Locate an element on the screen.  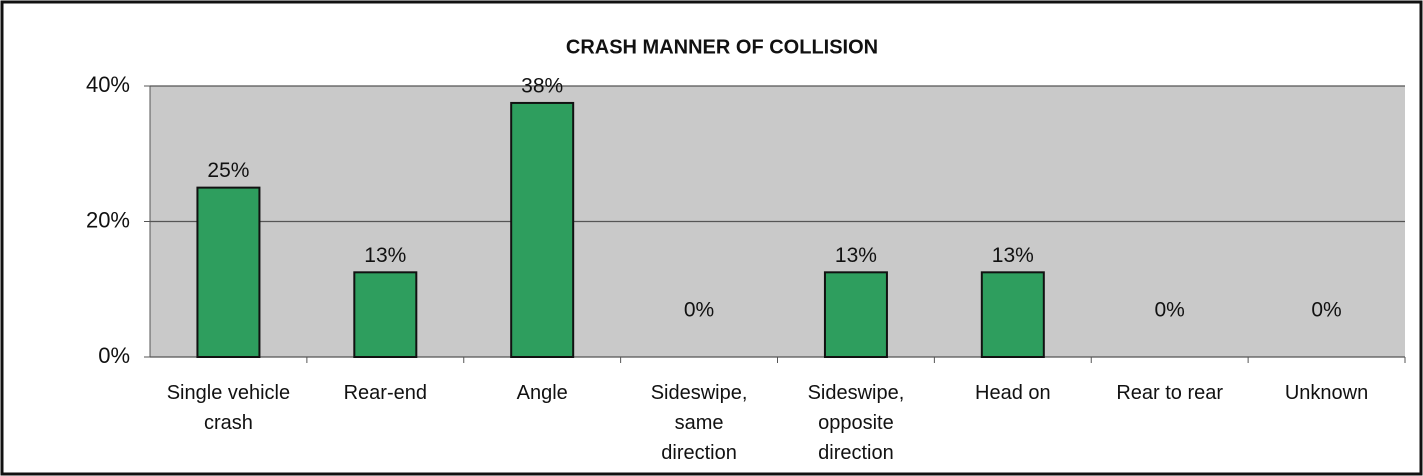
y-tick-label: 40% is located at coordinates (108, 84).